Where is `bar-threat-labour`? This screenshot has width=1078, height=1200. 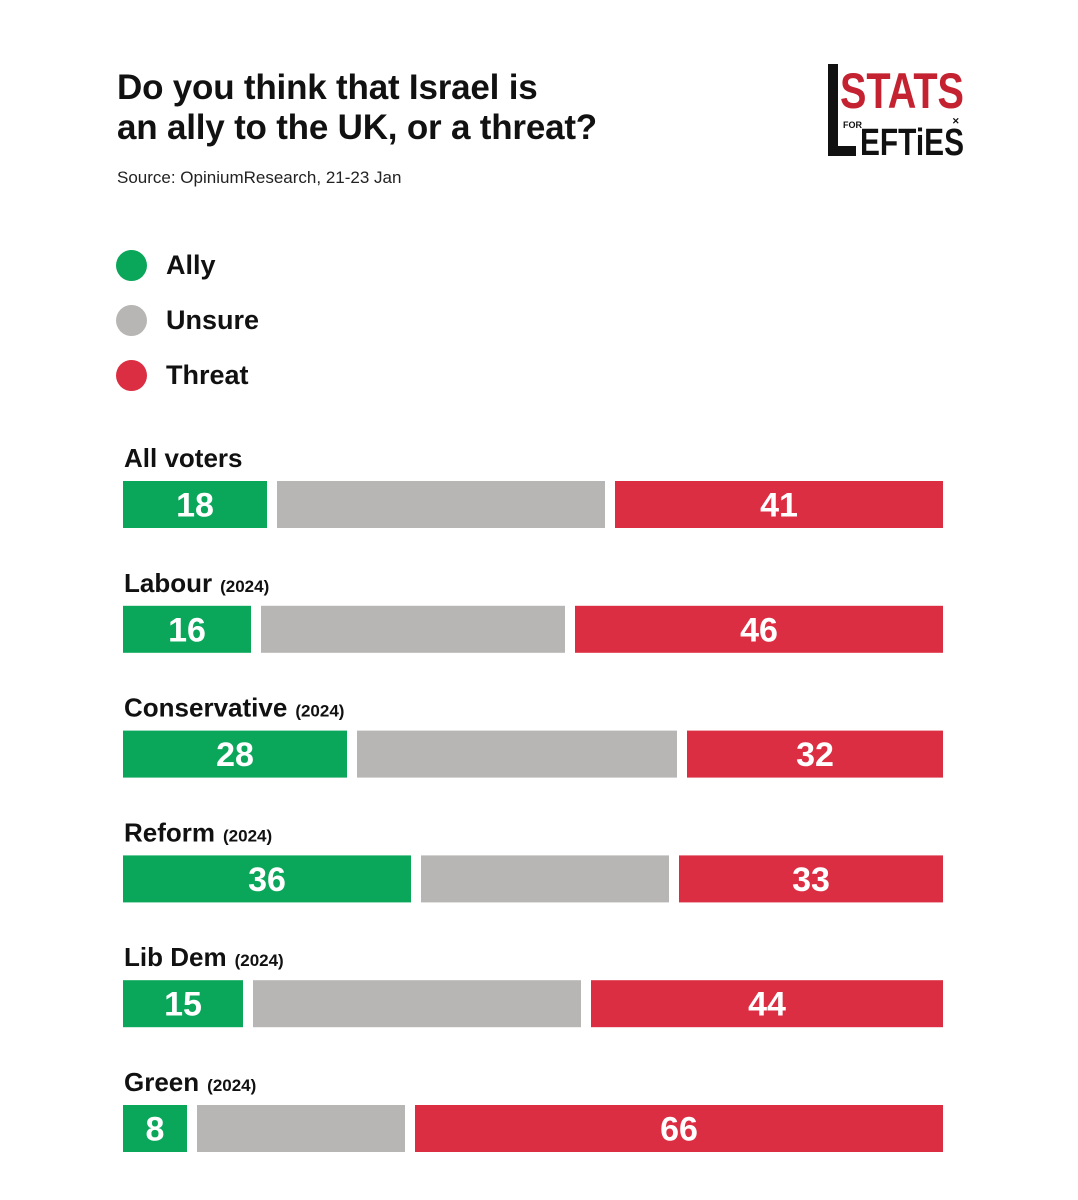 bar-threat-labour is located at coordinates (759, 629).